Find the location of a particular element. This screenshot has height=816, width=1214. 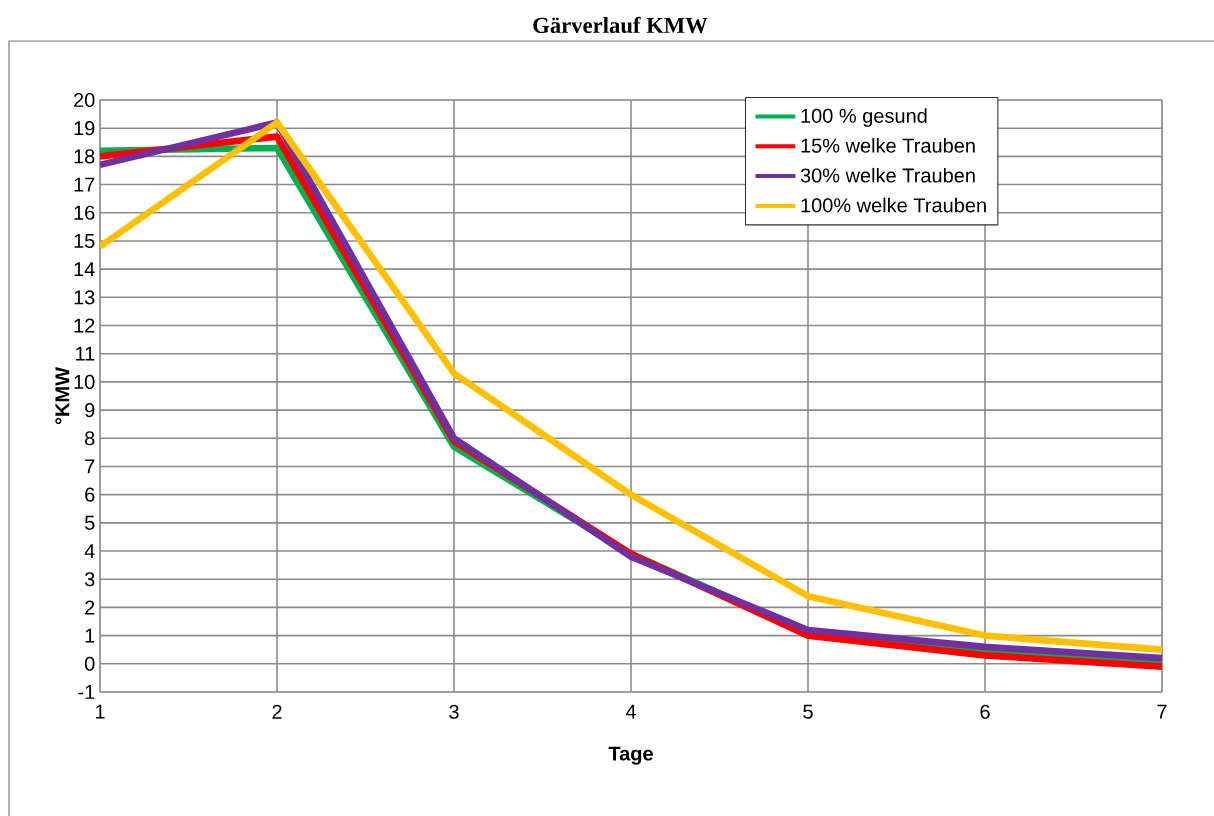

y-tick-label: 6 is located at coordinates (90, 494).